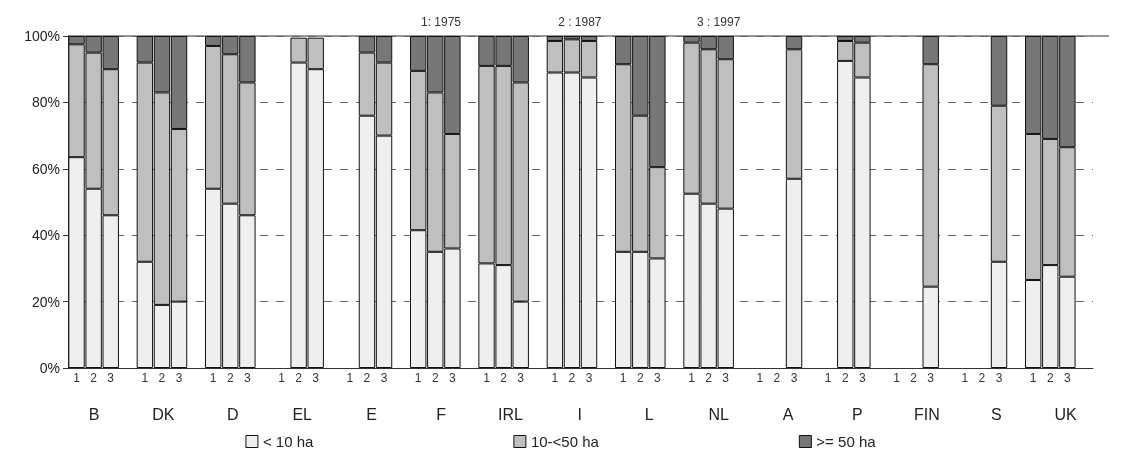 The height and width of the screenshot is (464, 1121). Describe the element at coordinates (926, 414) in the screenshot. I see `text: FIN` at that location.